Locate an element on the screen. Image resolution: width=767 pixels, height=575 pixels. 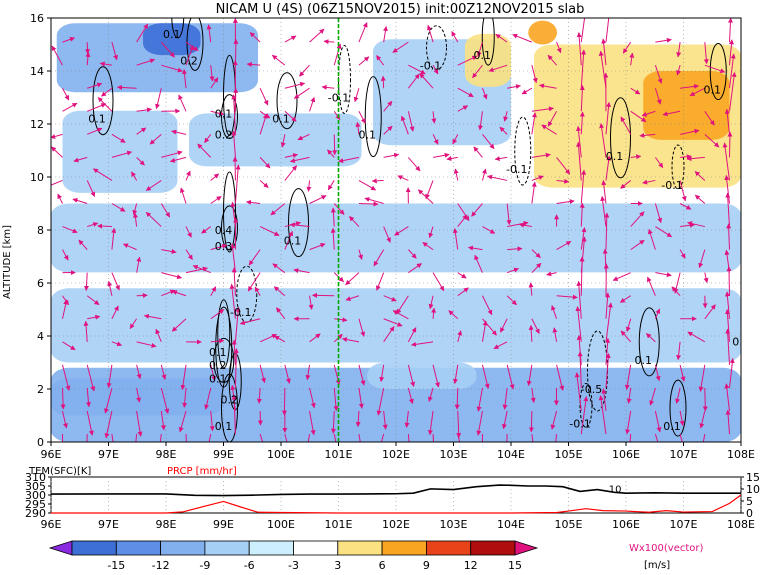
y-tick-label: 16 is located at coordinates (37, 18).